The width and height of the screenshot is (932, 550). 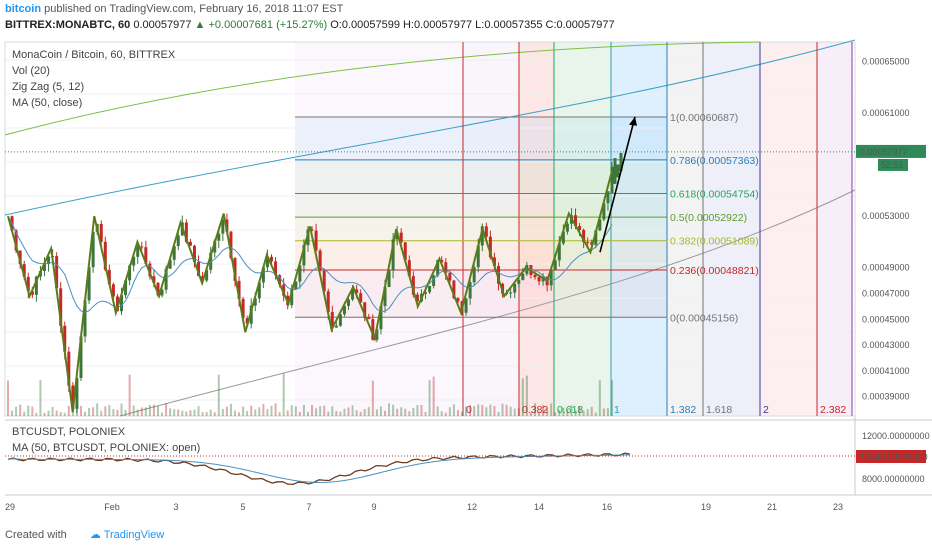 What do you see at coordinates (884, 152) in the screenshot?
I see `current-price-value: 0.00057977` at bounding box center [884, 152].